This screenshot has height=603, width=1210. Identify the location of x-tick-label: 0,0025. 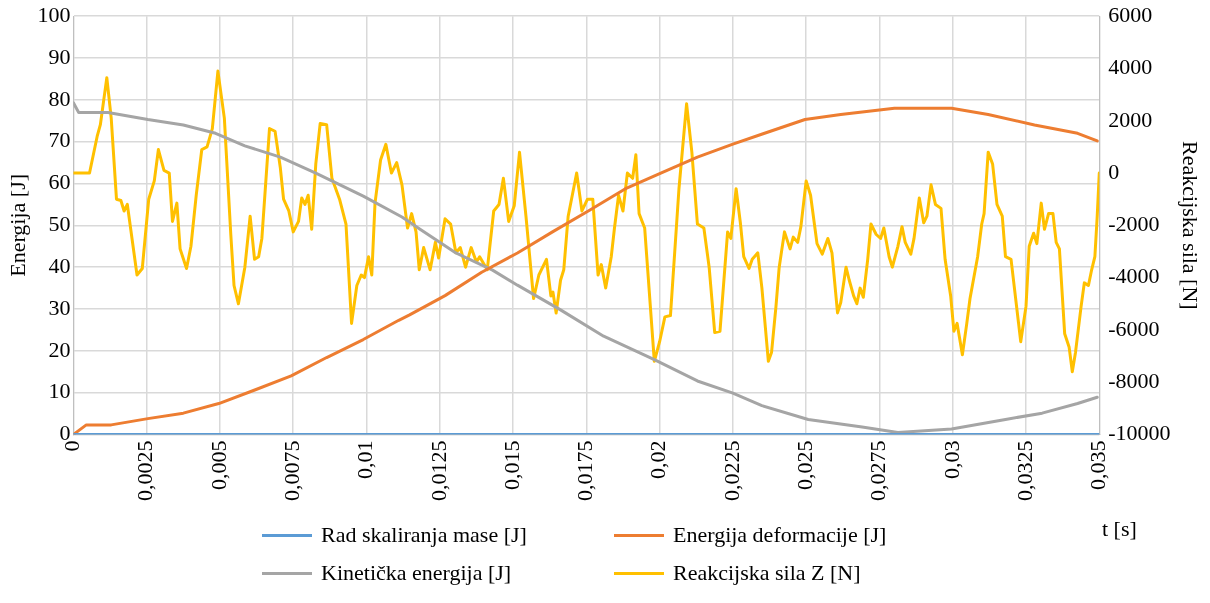
(145, 470).